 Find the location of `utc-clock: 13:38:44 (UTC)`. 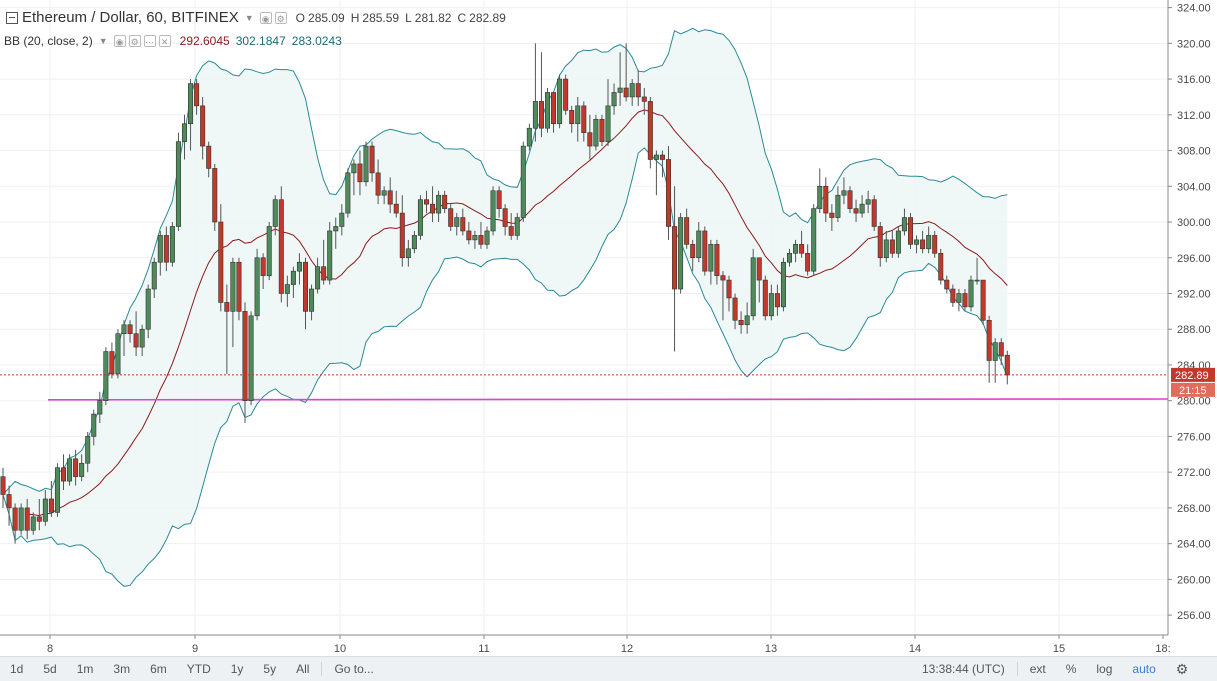

utc-clock: 13:38:44 (UTC) is located at coordinates (963, 669).